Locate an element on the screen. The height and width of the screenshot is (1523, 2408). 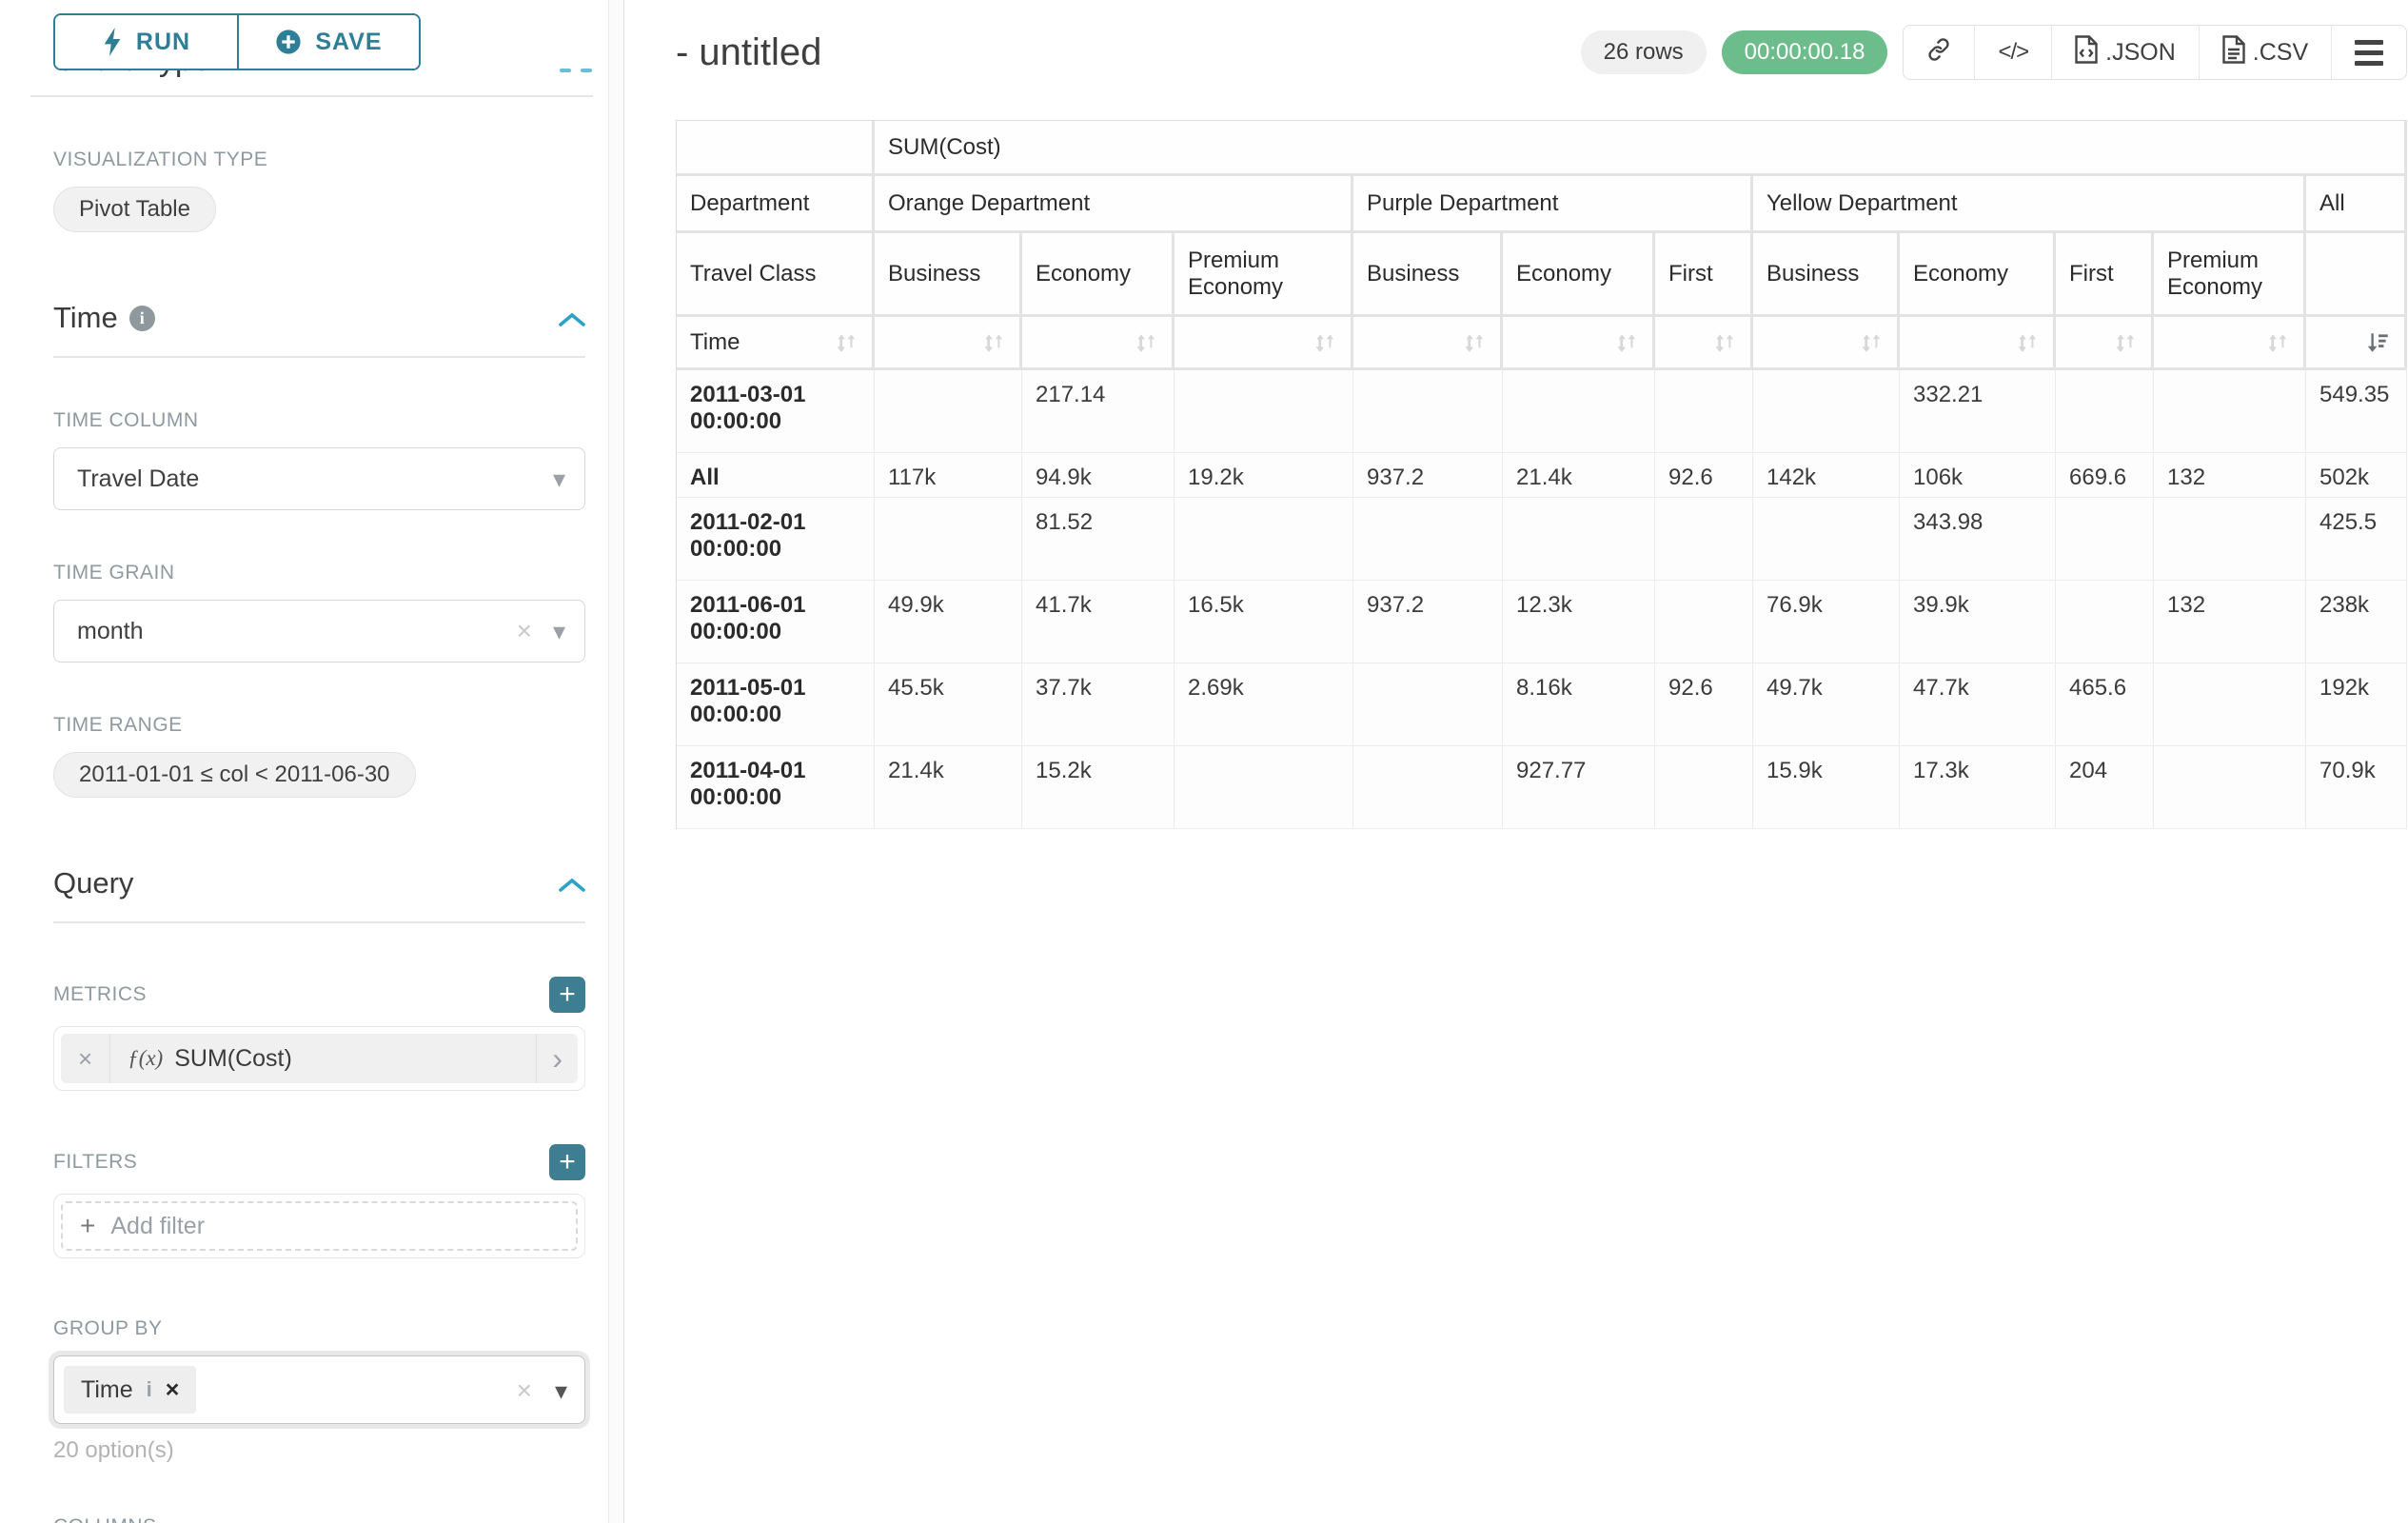
pivot-value-cell: 8.16k is located at coordinates (1579, 705).